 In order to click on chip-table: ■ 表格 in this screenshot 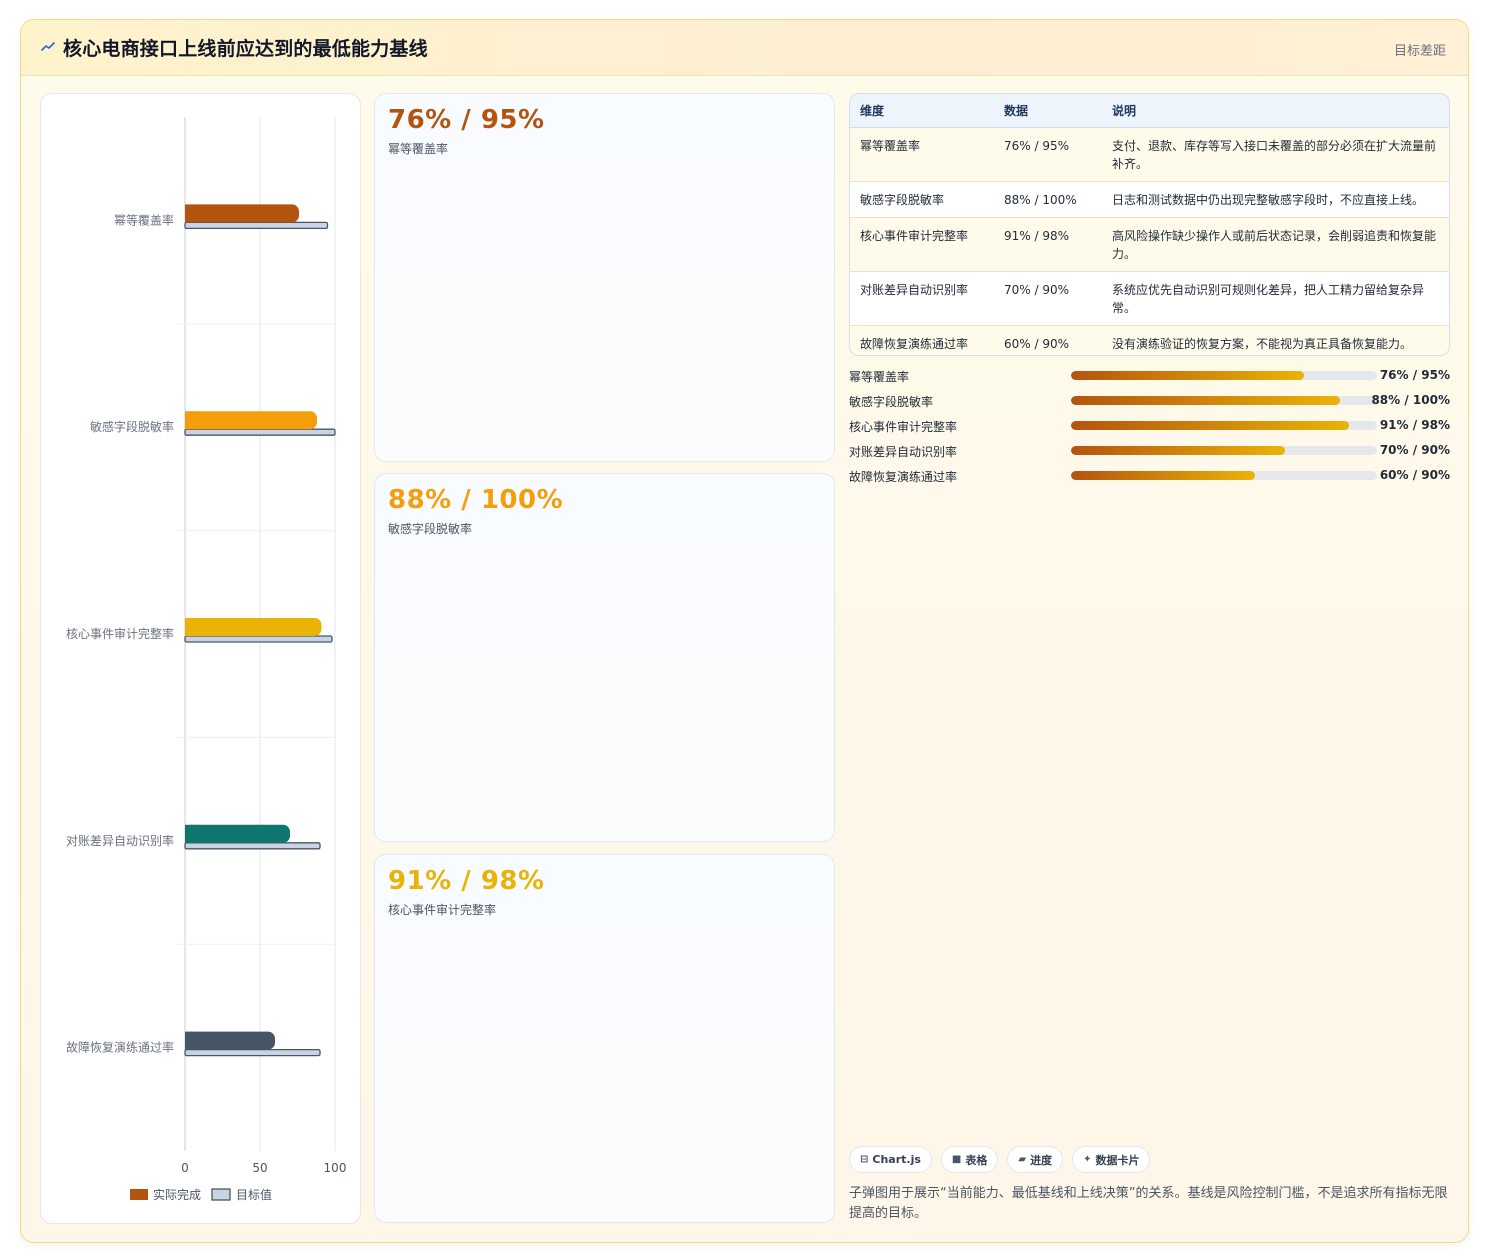, I will do `click(969, 1159)`.